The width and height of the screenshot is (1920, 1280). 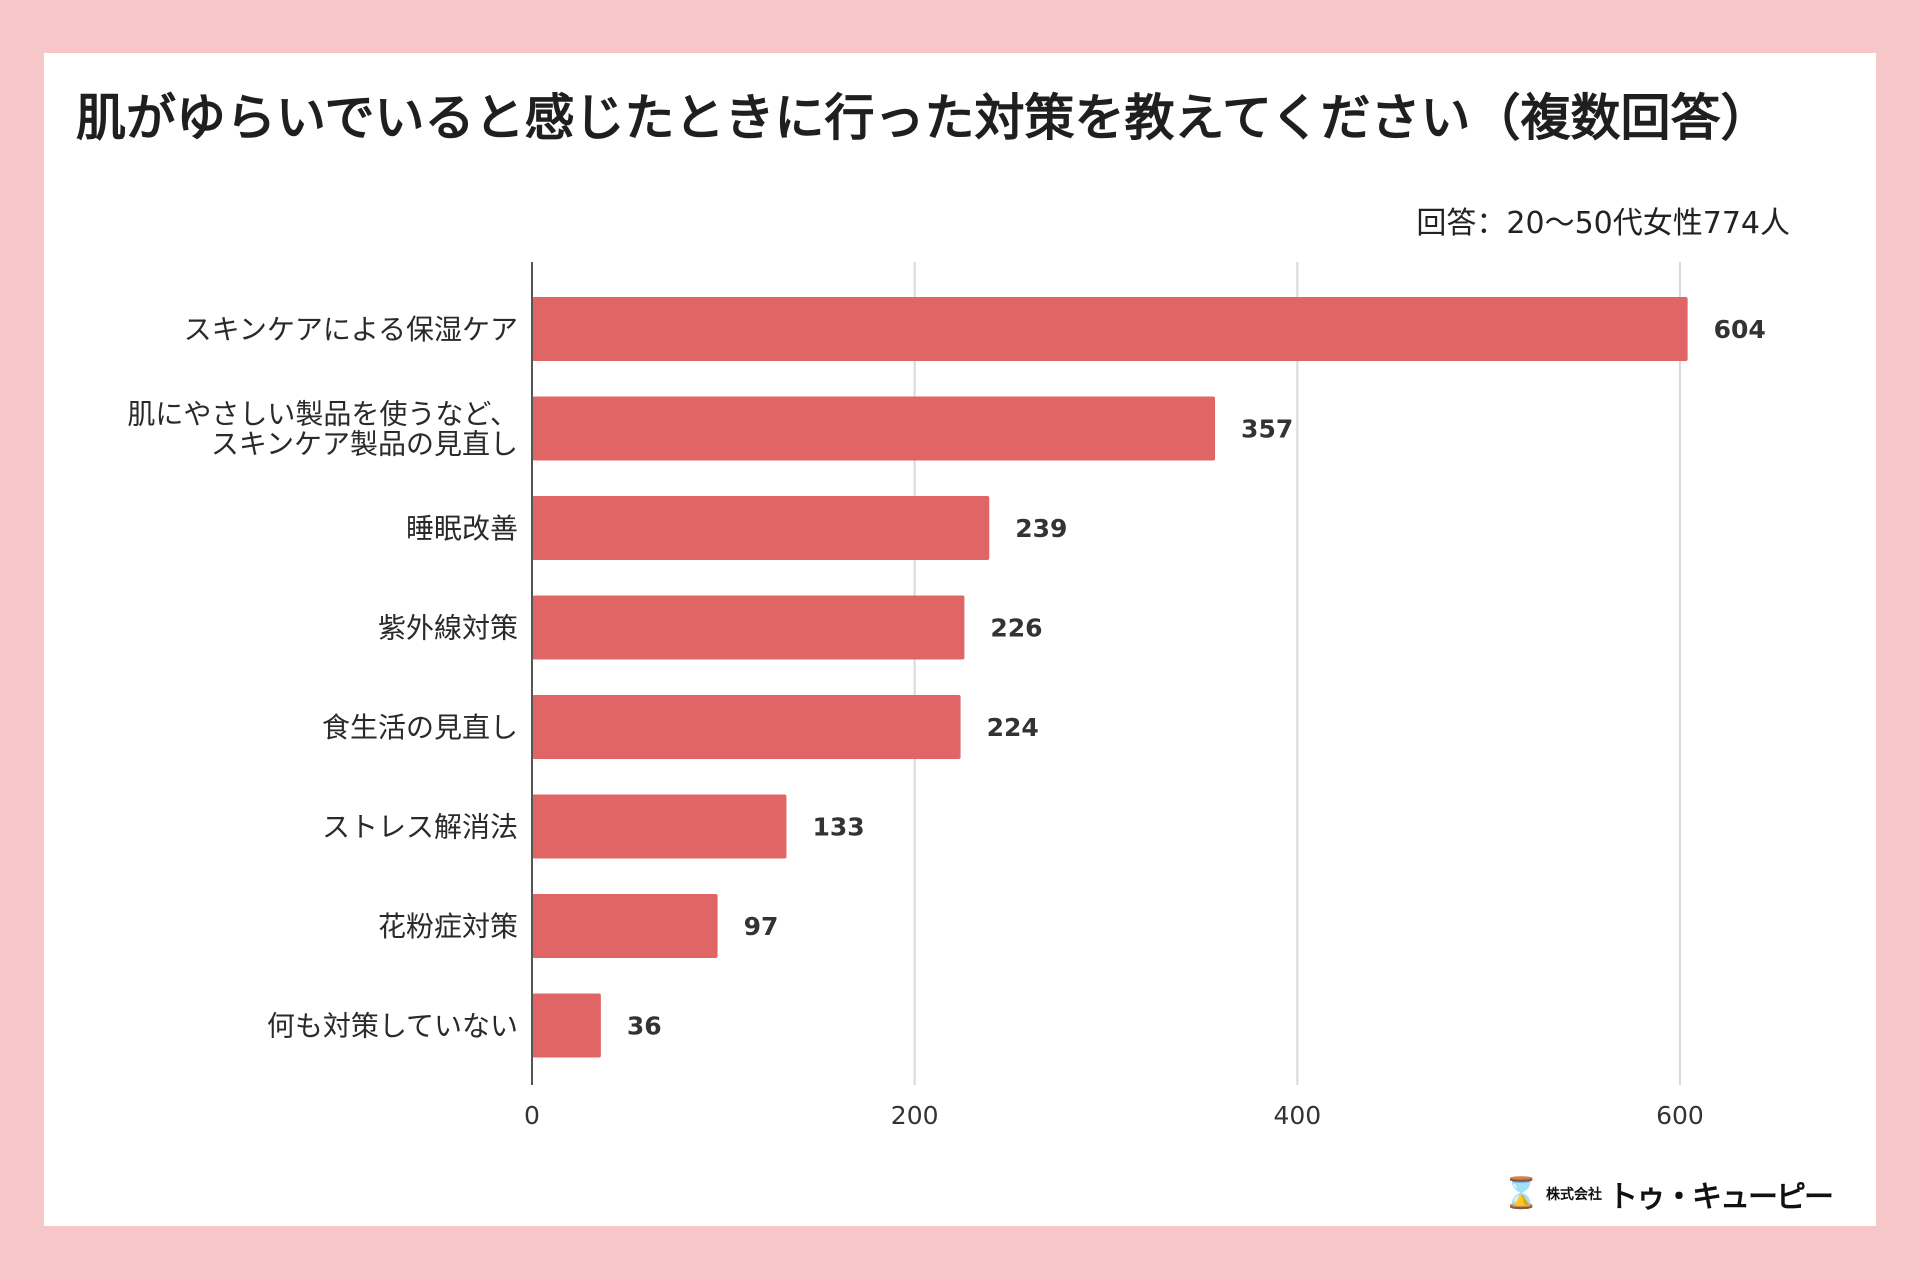 I want to click on category-label-4: 食生活の見直し, so click(x=420, y=727).